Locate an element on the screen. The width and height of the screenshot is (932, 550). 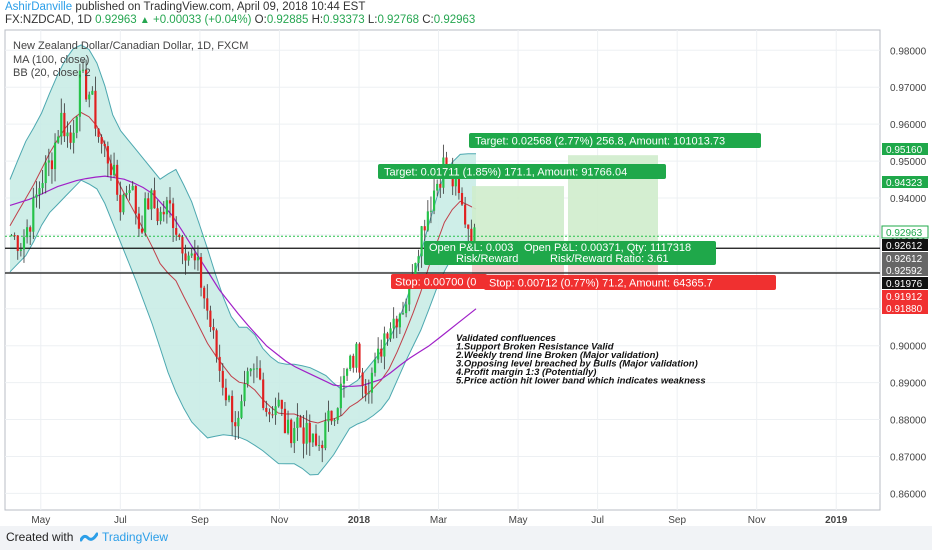
open-value: 0.92885 is located at coordinates (287, 20).